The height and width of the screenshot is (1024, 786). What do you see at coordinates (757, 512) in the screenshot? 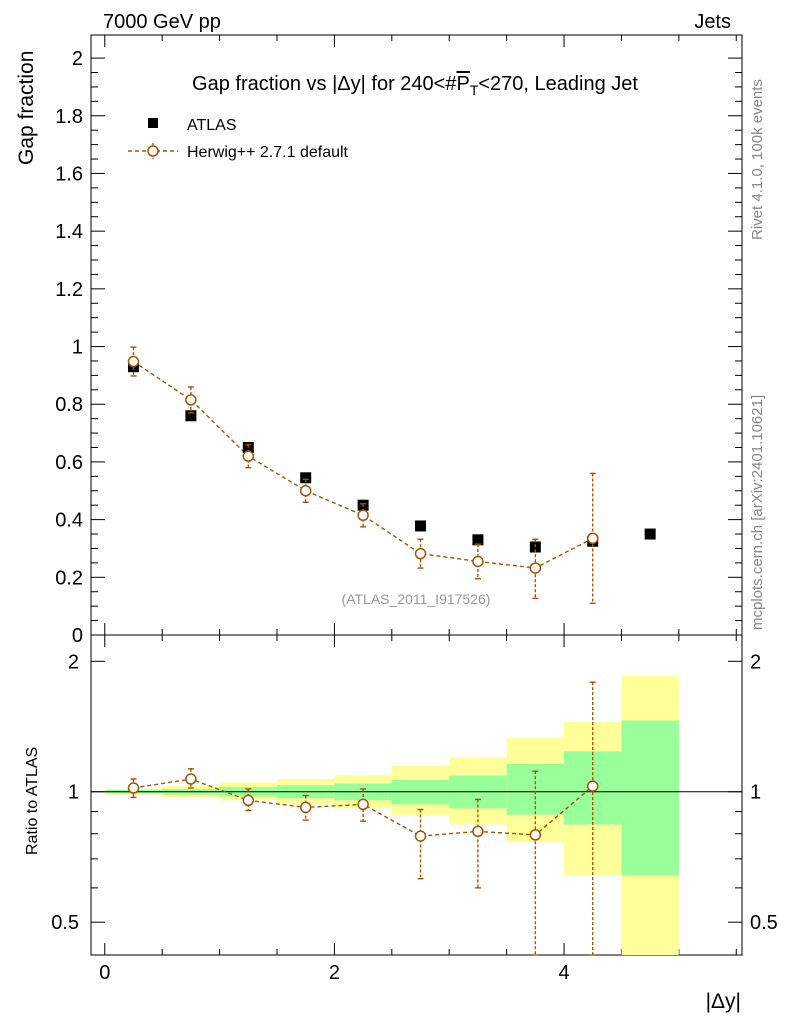
I see `mcplots-label: mcplots.cern.ch [arXiv:2401.10621]` at bounding box center [757, 512].